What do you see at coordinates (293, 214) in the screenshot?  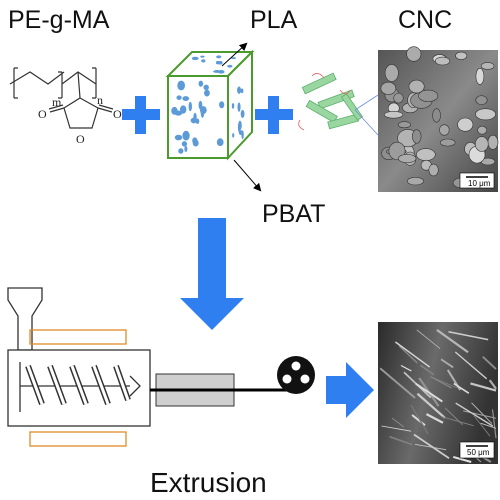 I see `pbat-label: PBAT` at bounding box center [293, 214].